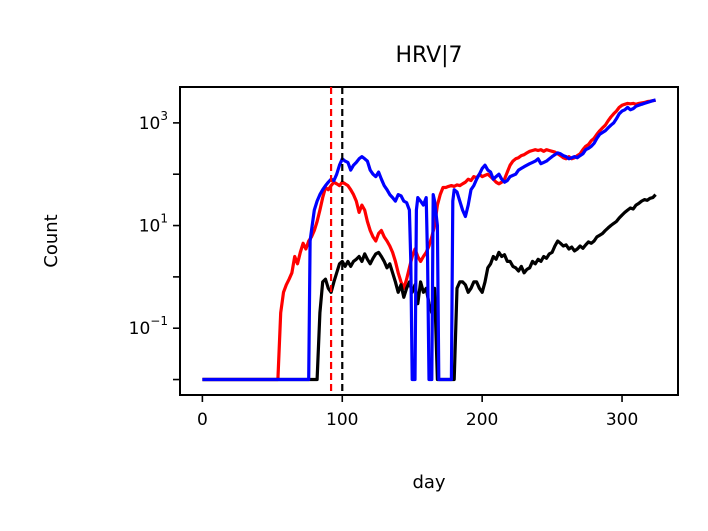 The width and height of the screenshot is (708, 531). I want to click on chart-title: HRV|7, so click(428, 55).